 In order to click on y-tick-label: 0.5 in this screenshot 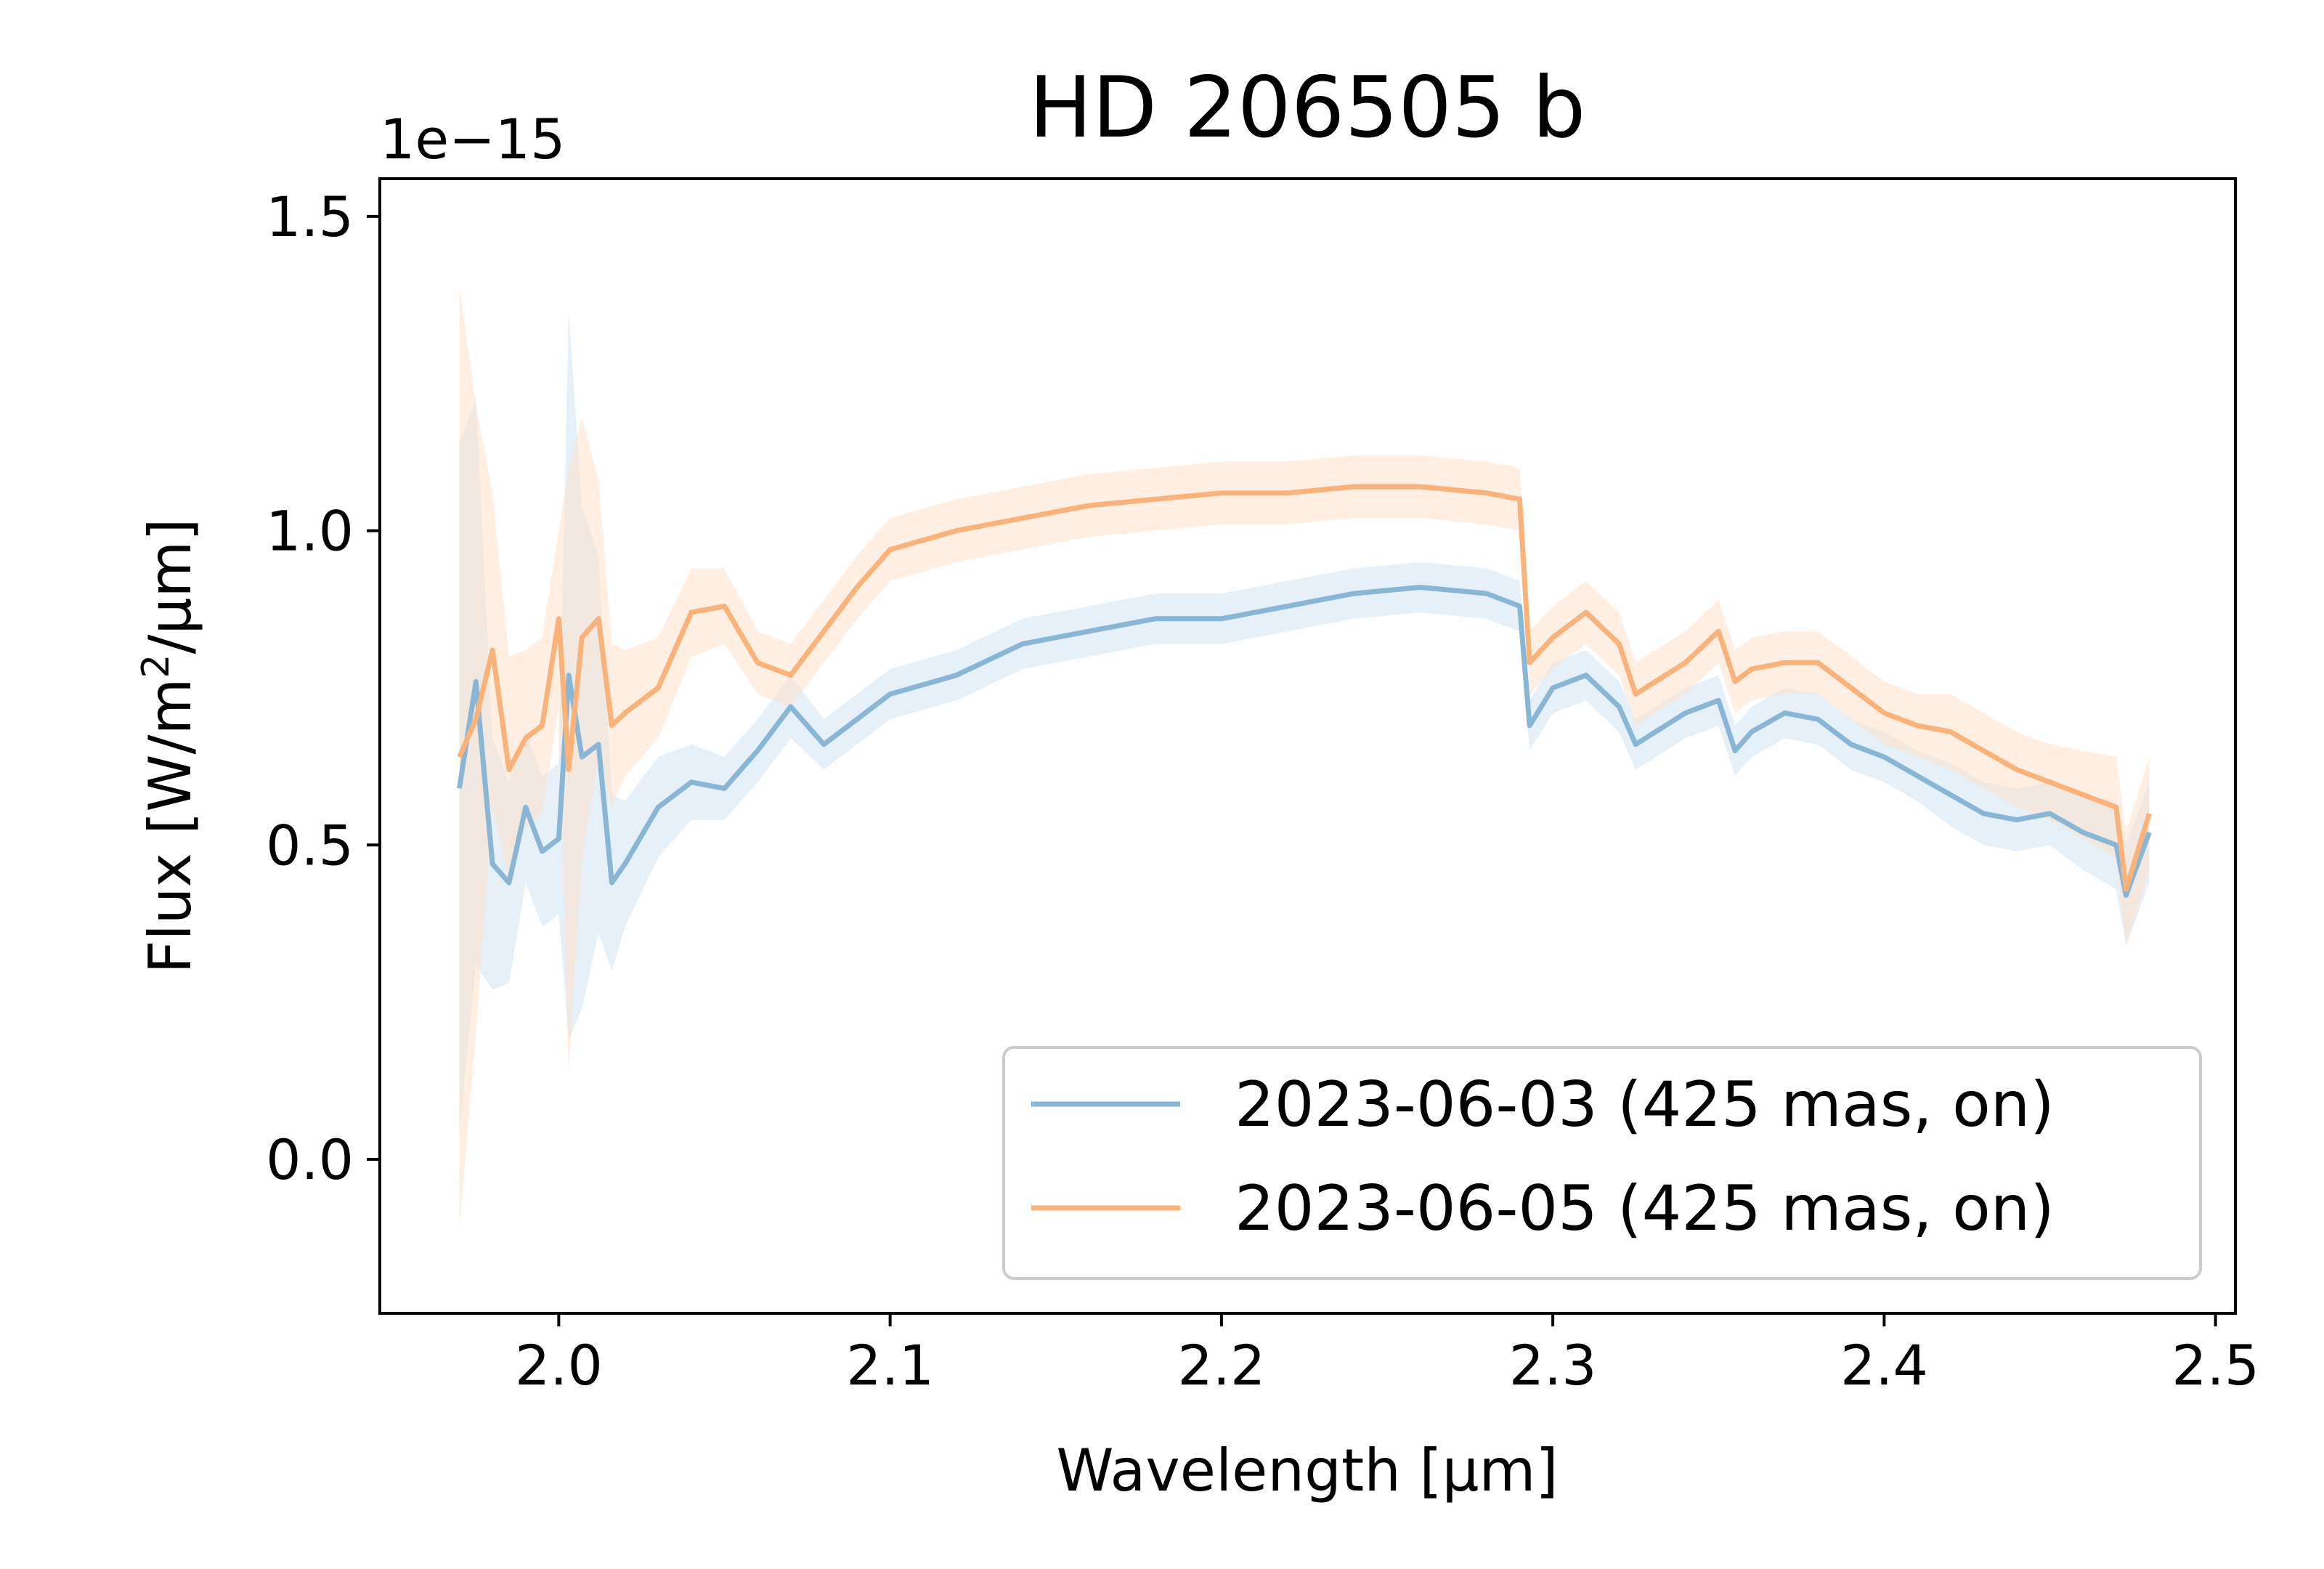, I will do `click(310, 845)`.